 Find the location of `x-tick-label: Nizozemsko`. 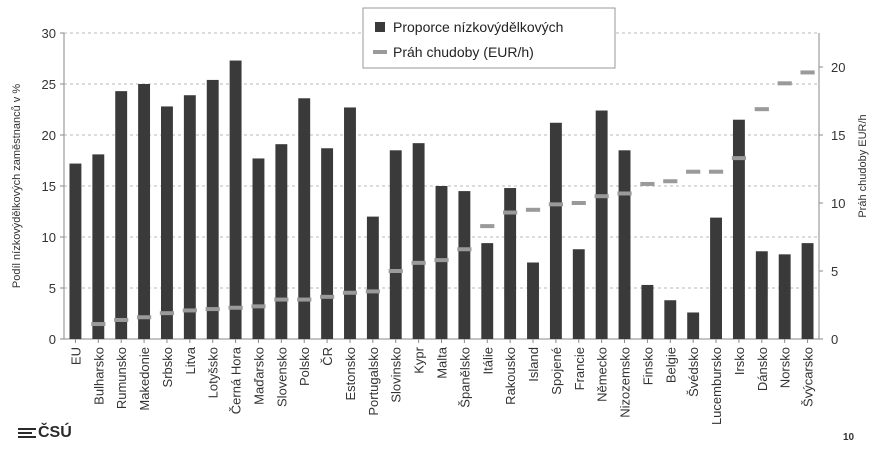

x-tick-label: Nizozemsko is located at coordinates (625, 382).